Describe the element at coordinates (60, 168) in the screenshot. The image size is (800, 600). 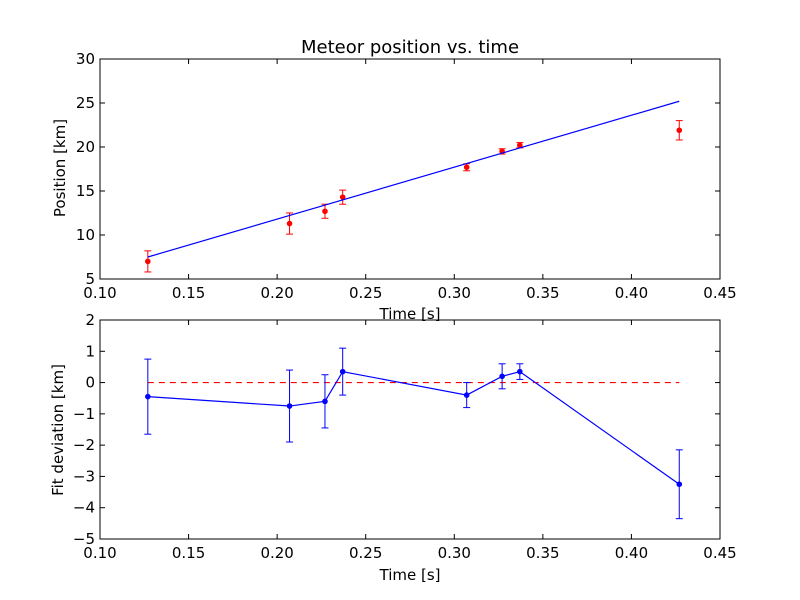
I see `y-axis-label-top: Position [km]` at that location.